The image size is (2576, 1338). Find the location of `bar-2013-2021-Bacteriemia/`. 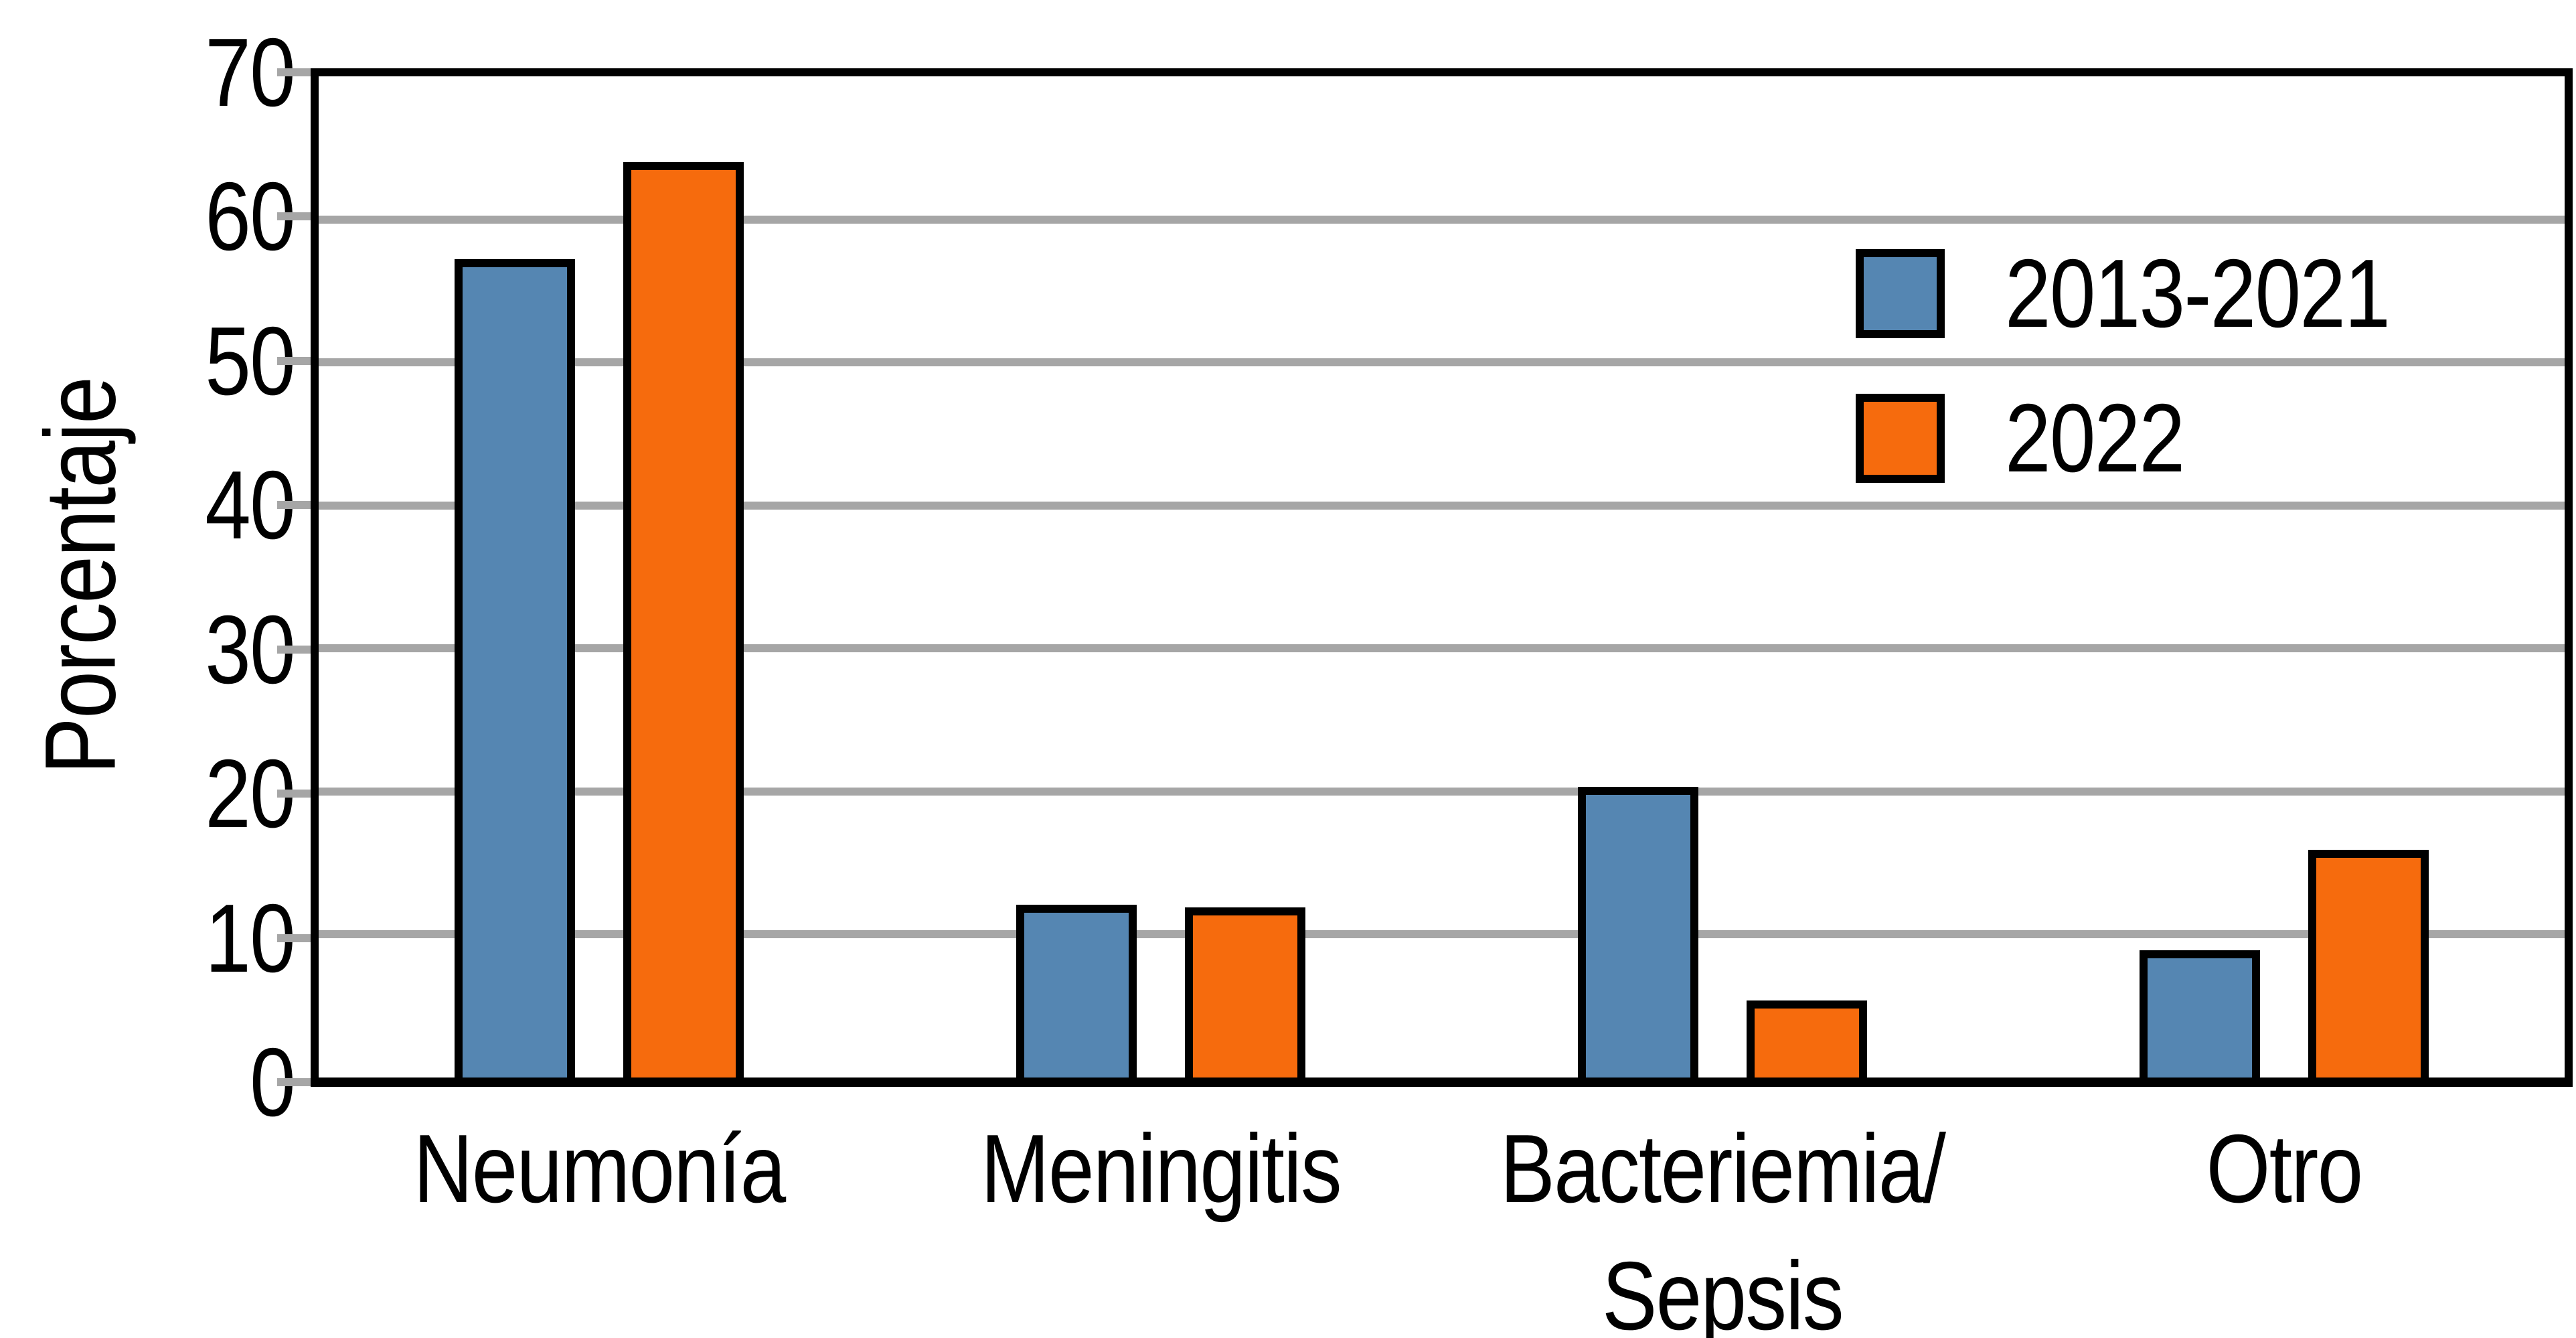

bar-2013-2021-Bacteriemia/ is located at coordinates (1638, 932).